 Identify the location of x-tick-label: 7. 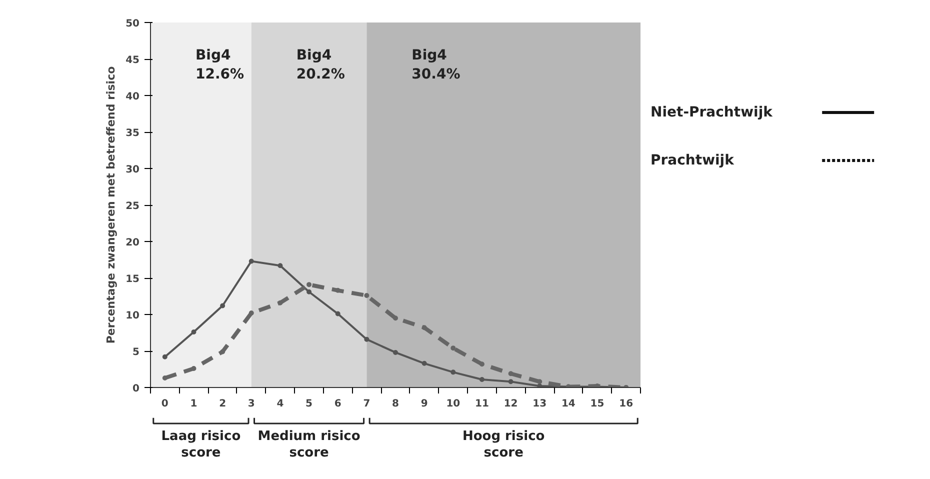
(366, 404).